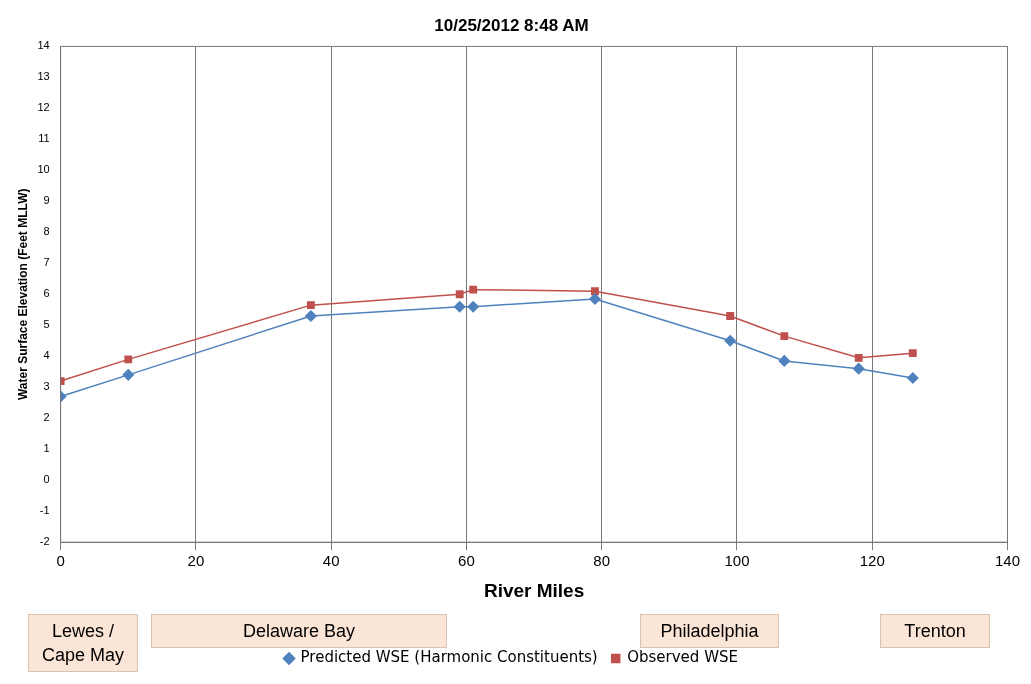  What do you see at coordinates (46, 417) in the screenshot?
I see `y-tick-label: 2` at bounding box center [46, 417].